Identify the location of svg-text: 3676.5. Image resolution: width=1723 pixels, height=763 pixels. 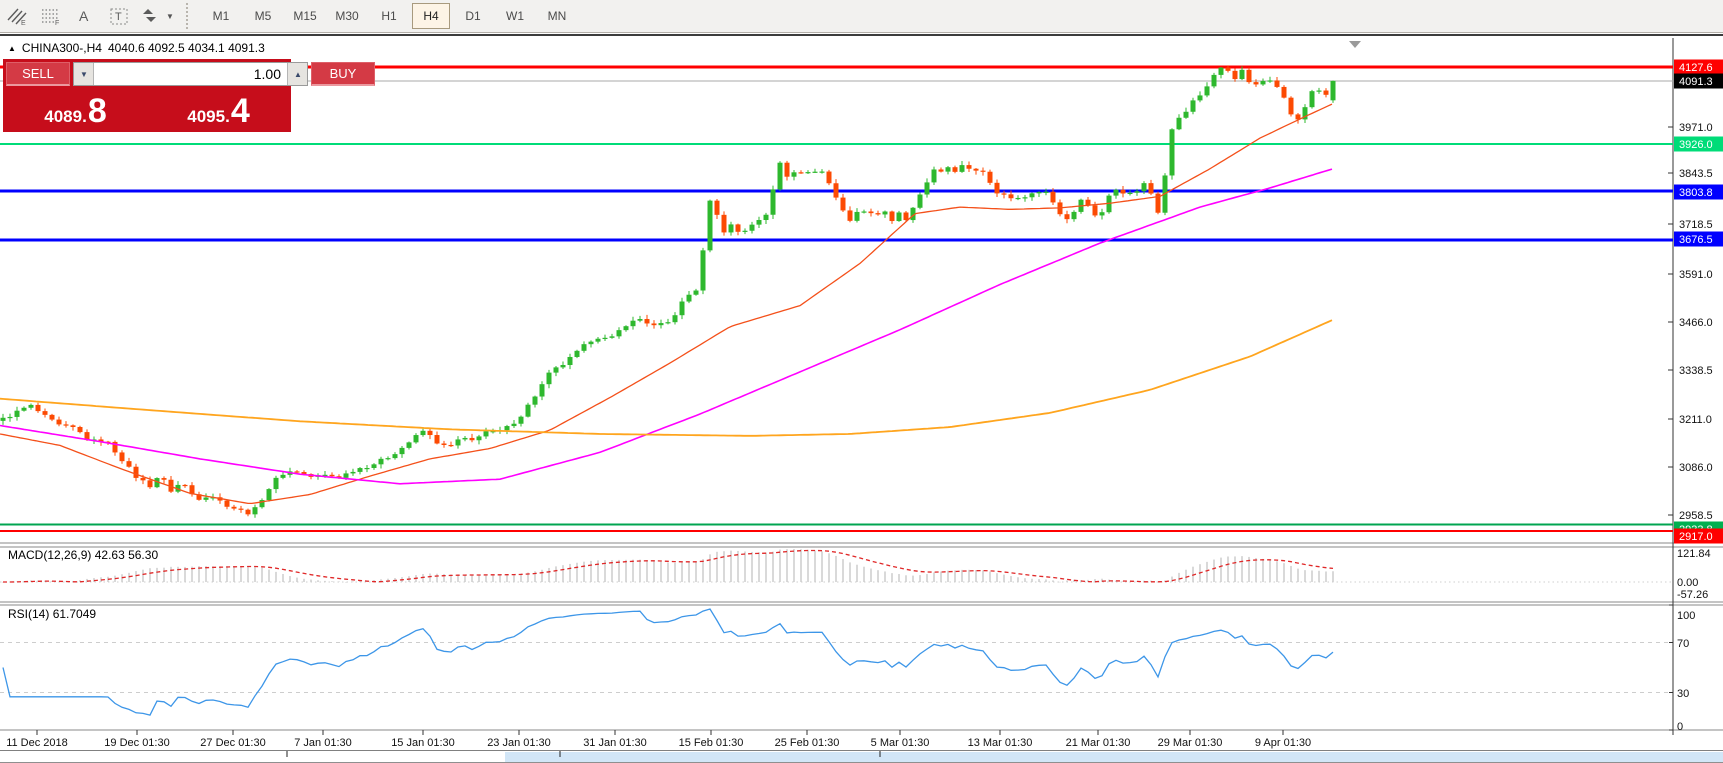
(1696, 240).